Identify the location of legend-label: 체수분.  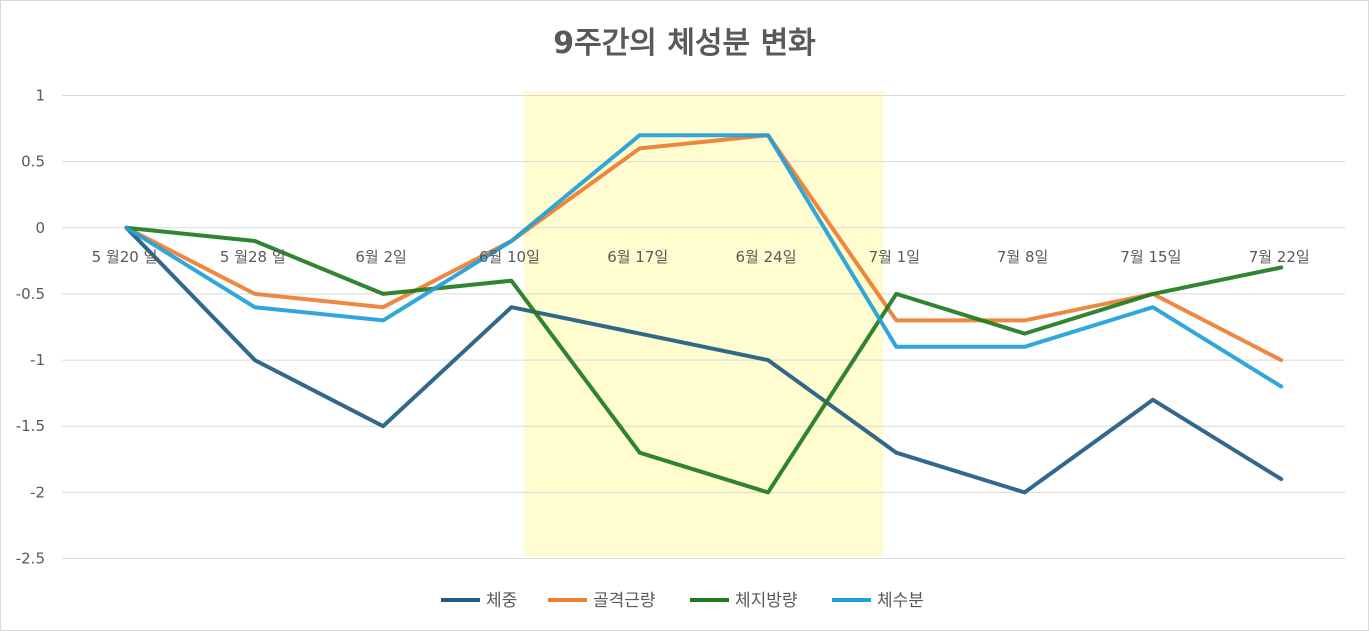
(900, 601).